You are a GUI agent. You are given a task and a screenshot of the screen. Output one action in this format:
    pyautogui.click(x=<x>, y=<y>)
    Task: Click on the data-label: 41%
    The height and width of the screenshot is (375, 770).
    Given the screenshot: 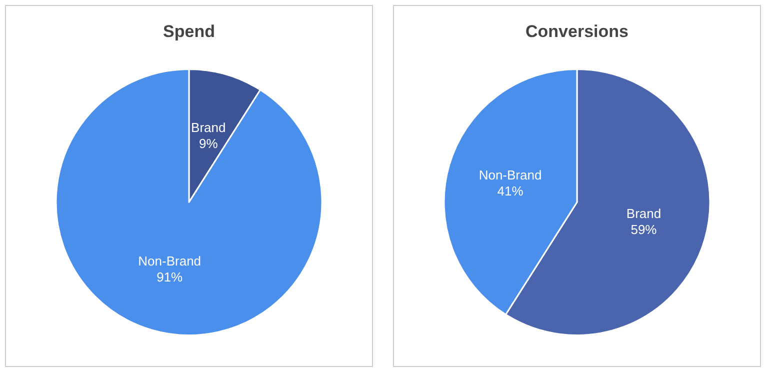 What is the action you would take?
    pyautogui.click(x=510, y=190)
    